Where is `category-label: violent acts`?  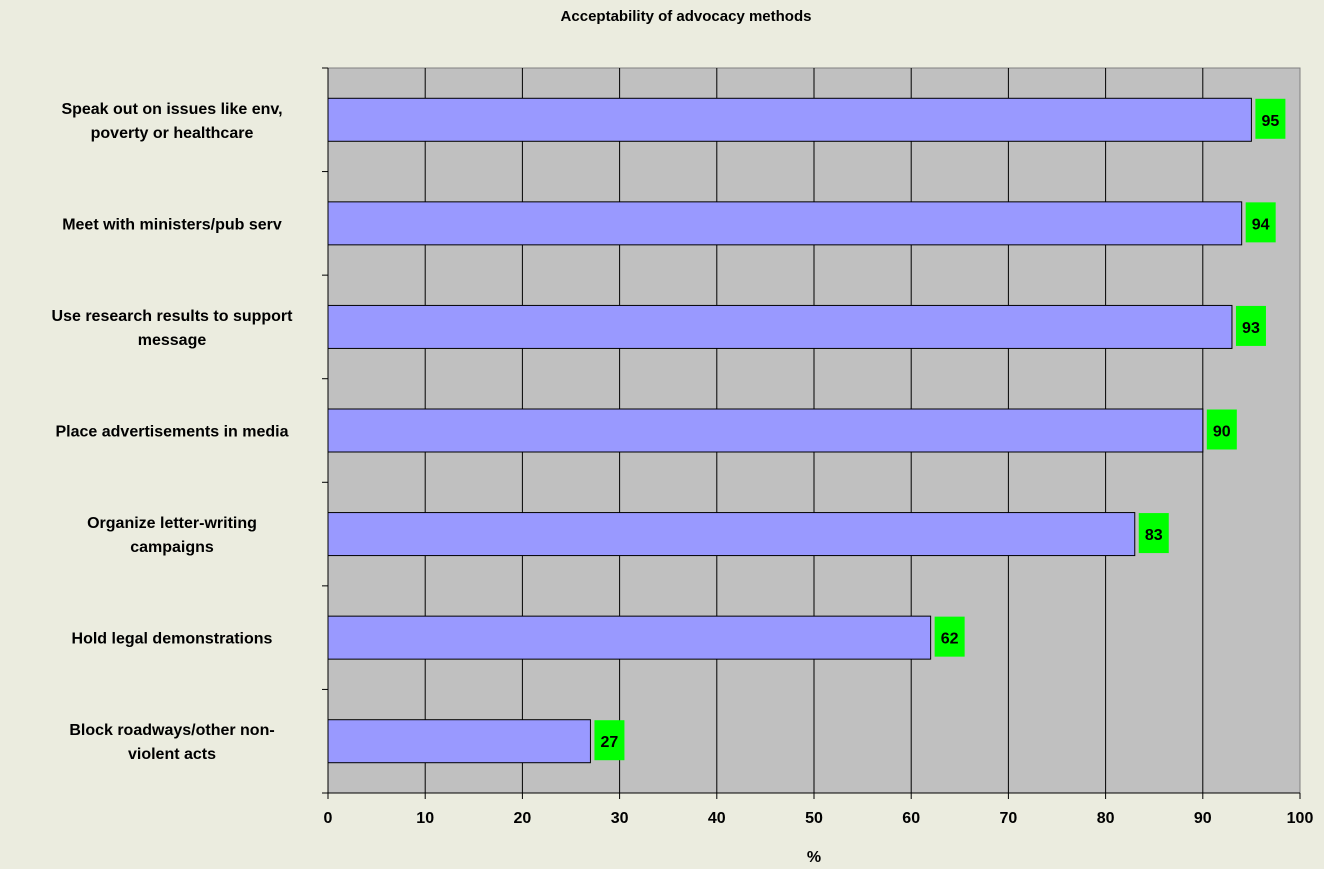 category-label: violent acts is located at coordinates (172, 754).